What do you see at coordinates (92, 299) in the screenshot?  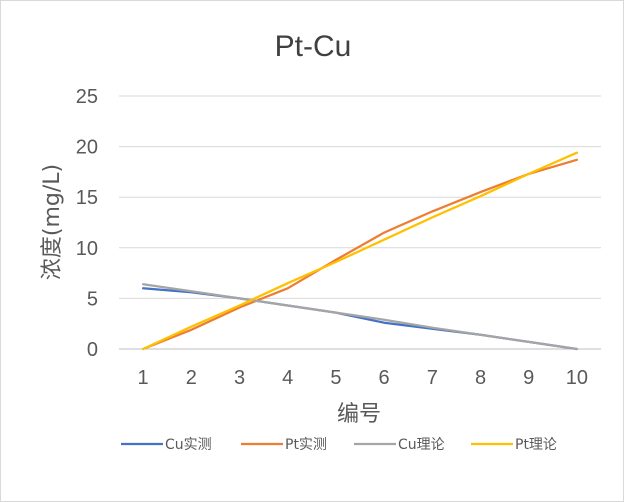 I see `y-tick-label: 5` at bounding box center [92, 299].